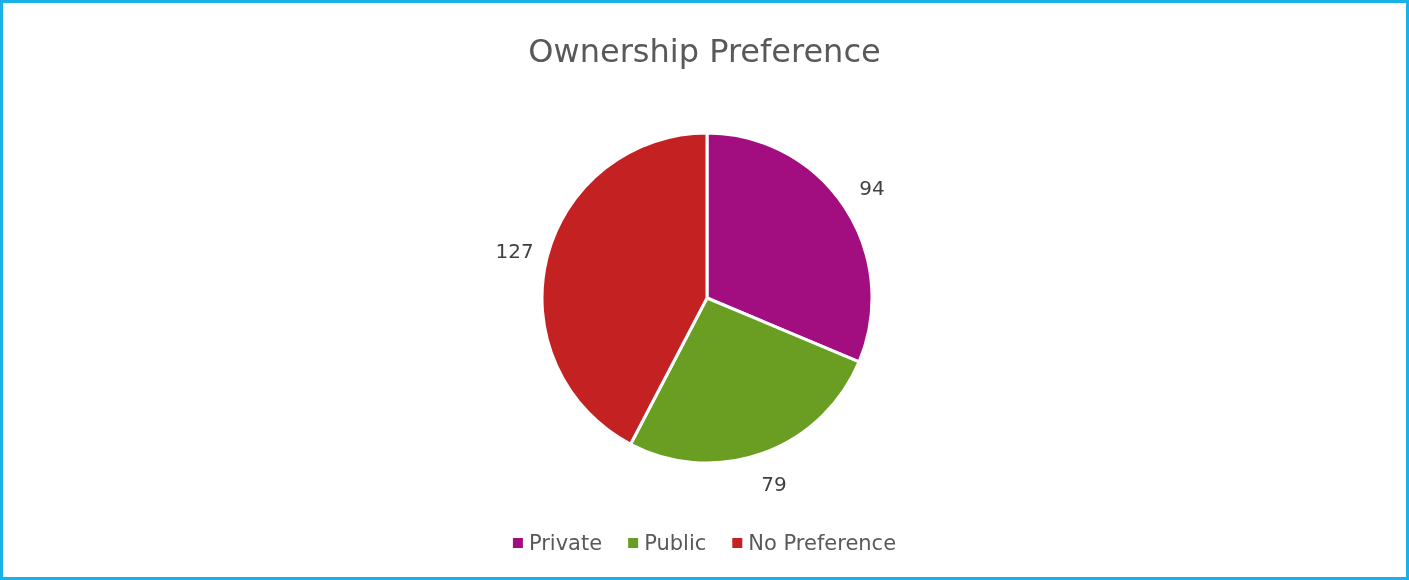 The image size is (1409, 580). What do you see at coordinates (774, 484) in the screenshot?
I see `data-label: 79` at bounding box center [774, 484].